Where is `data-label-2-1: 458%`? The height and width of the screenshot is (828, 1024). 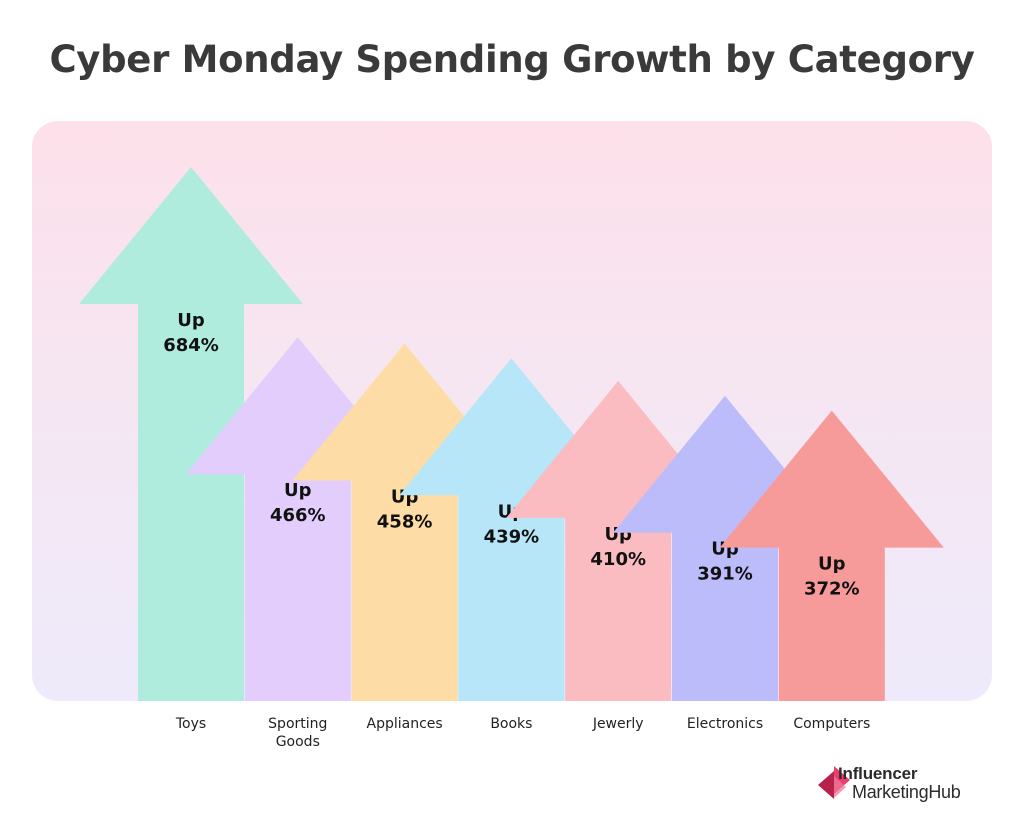
data-label-2-1: 458% is located at coordinates (405, 521).